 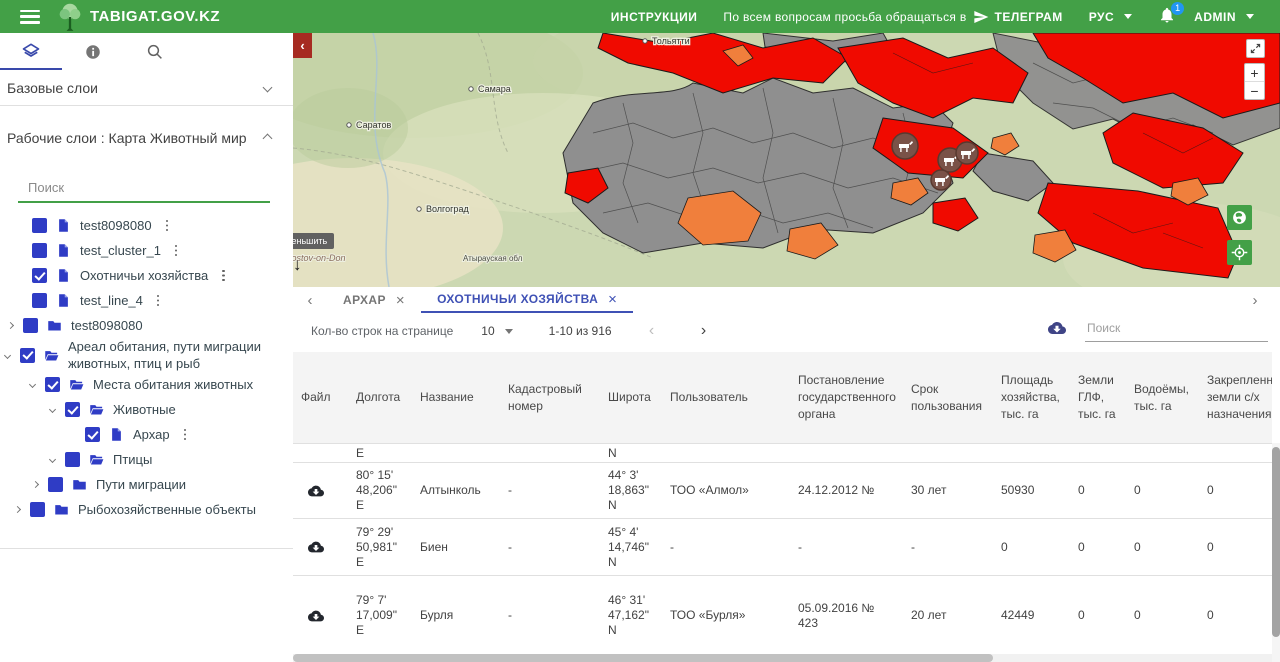 I want to click on layer-item: Охотничьи хозяйства, so click(x=146, y=275).